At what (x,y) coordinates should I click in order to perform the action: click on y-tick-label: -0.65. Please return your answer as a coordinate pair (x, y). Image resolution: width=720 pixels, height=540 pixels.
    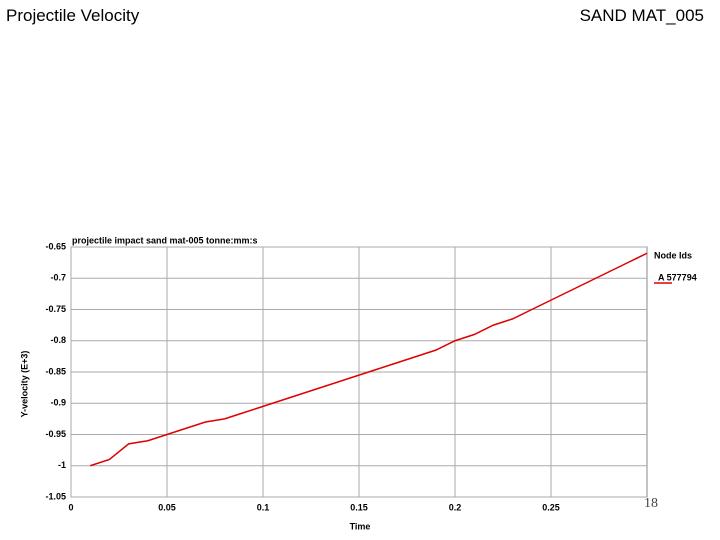
    Looking at the image, I should click on (55, 246).